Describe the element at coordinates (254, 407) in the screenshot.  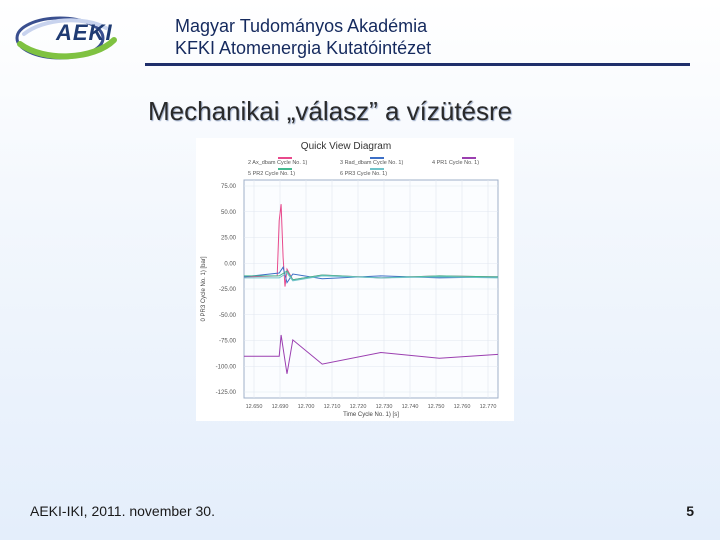
I see `x-tick-label: 12.650` at that location.